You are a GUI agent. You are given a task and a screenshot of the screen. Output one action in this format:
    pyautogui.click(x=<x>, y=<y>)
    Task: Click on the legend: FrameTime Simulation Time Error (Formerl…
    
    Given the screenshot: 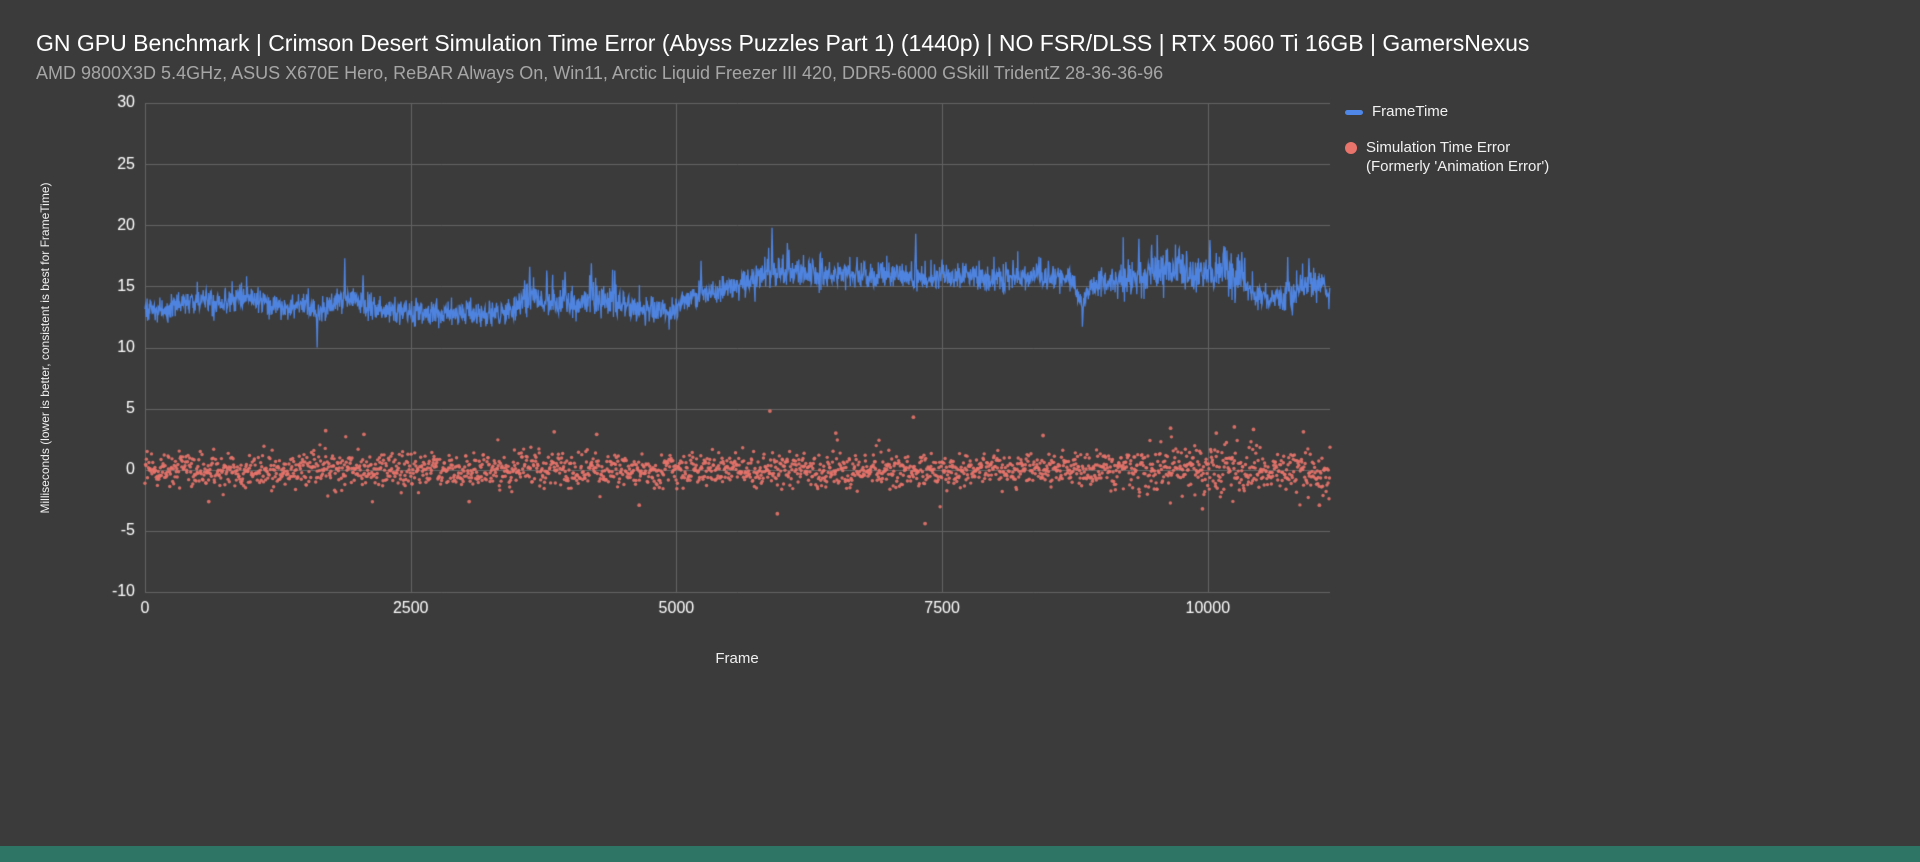 What is the action you would take?
    pyautogui.click(x=1447, y=139)
    